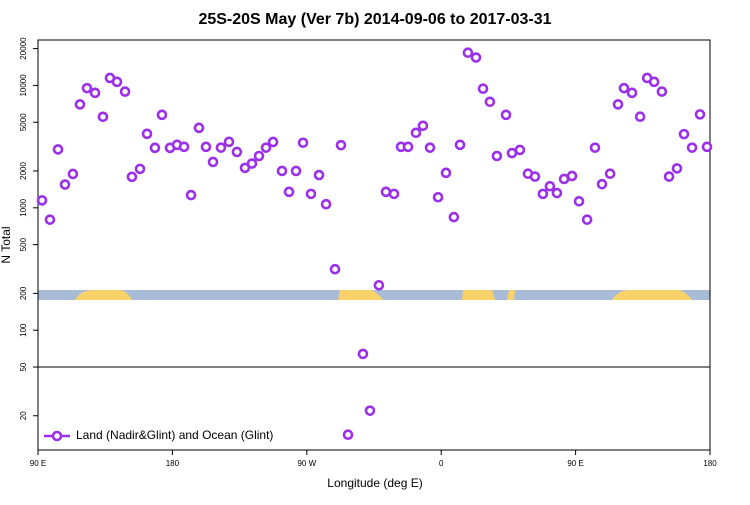 This screenshot has height=505, width=750. I want to click on land-ocean-strip, so click(374, 295).